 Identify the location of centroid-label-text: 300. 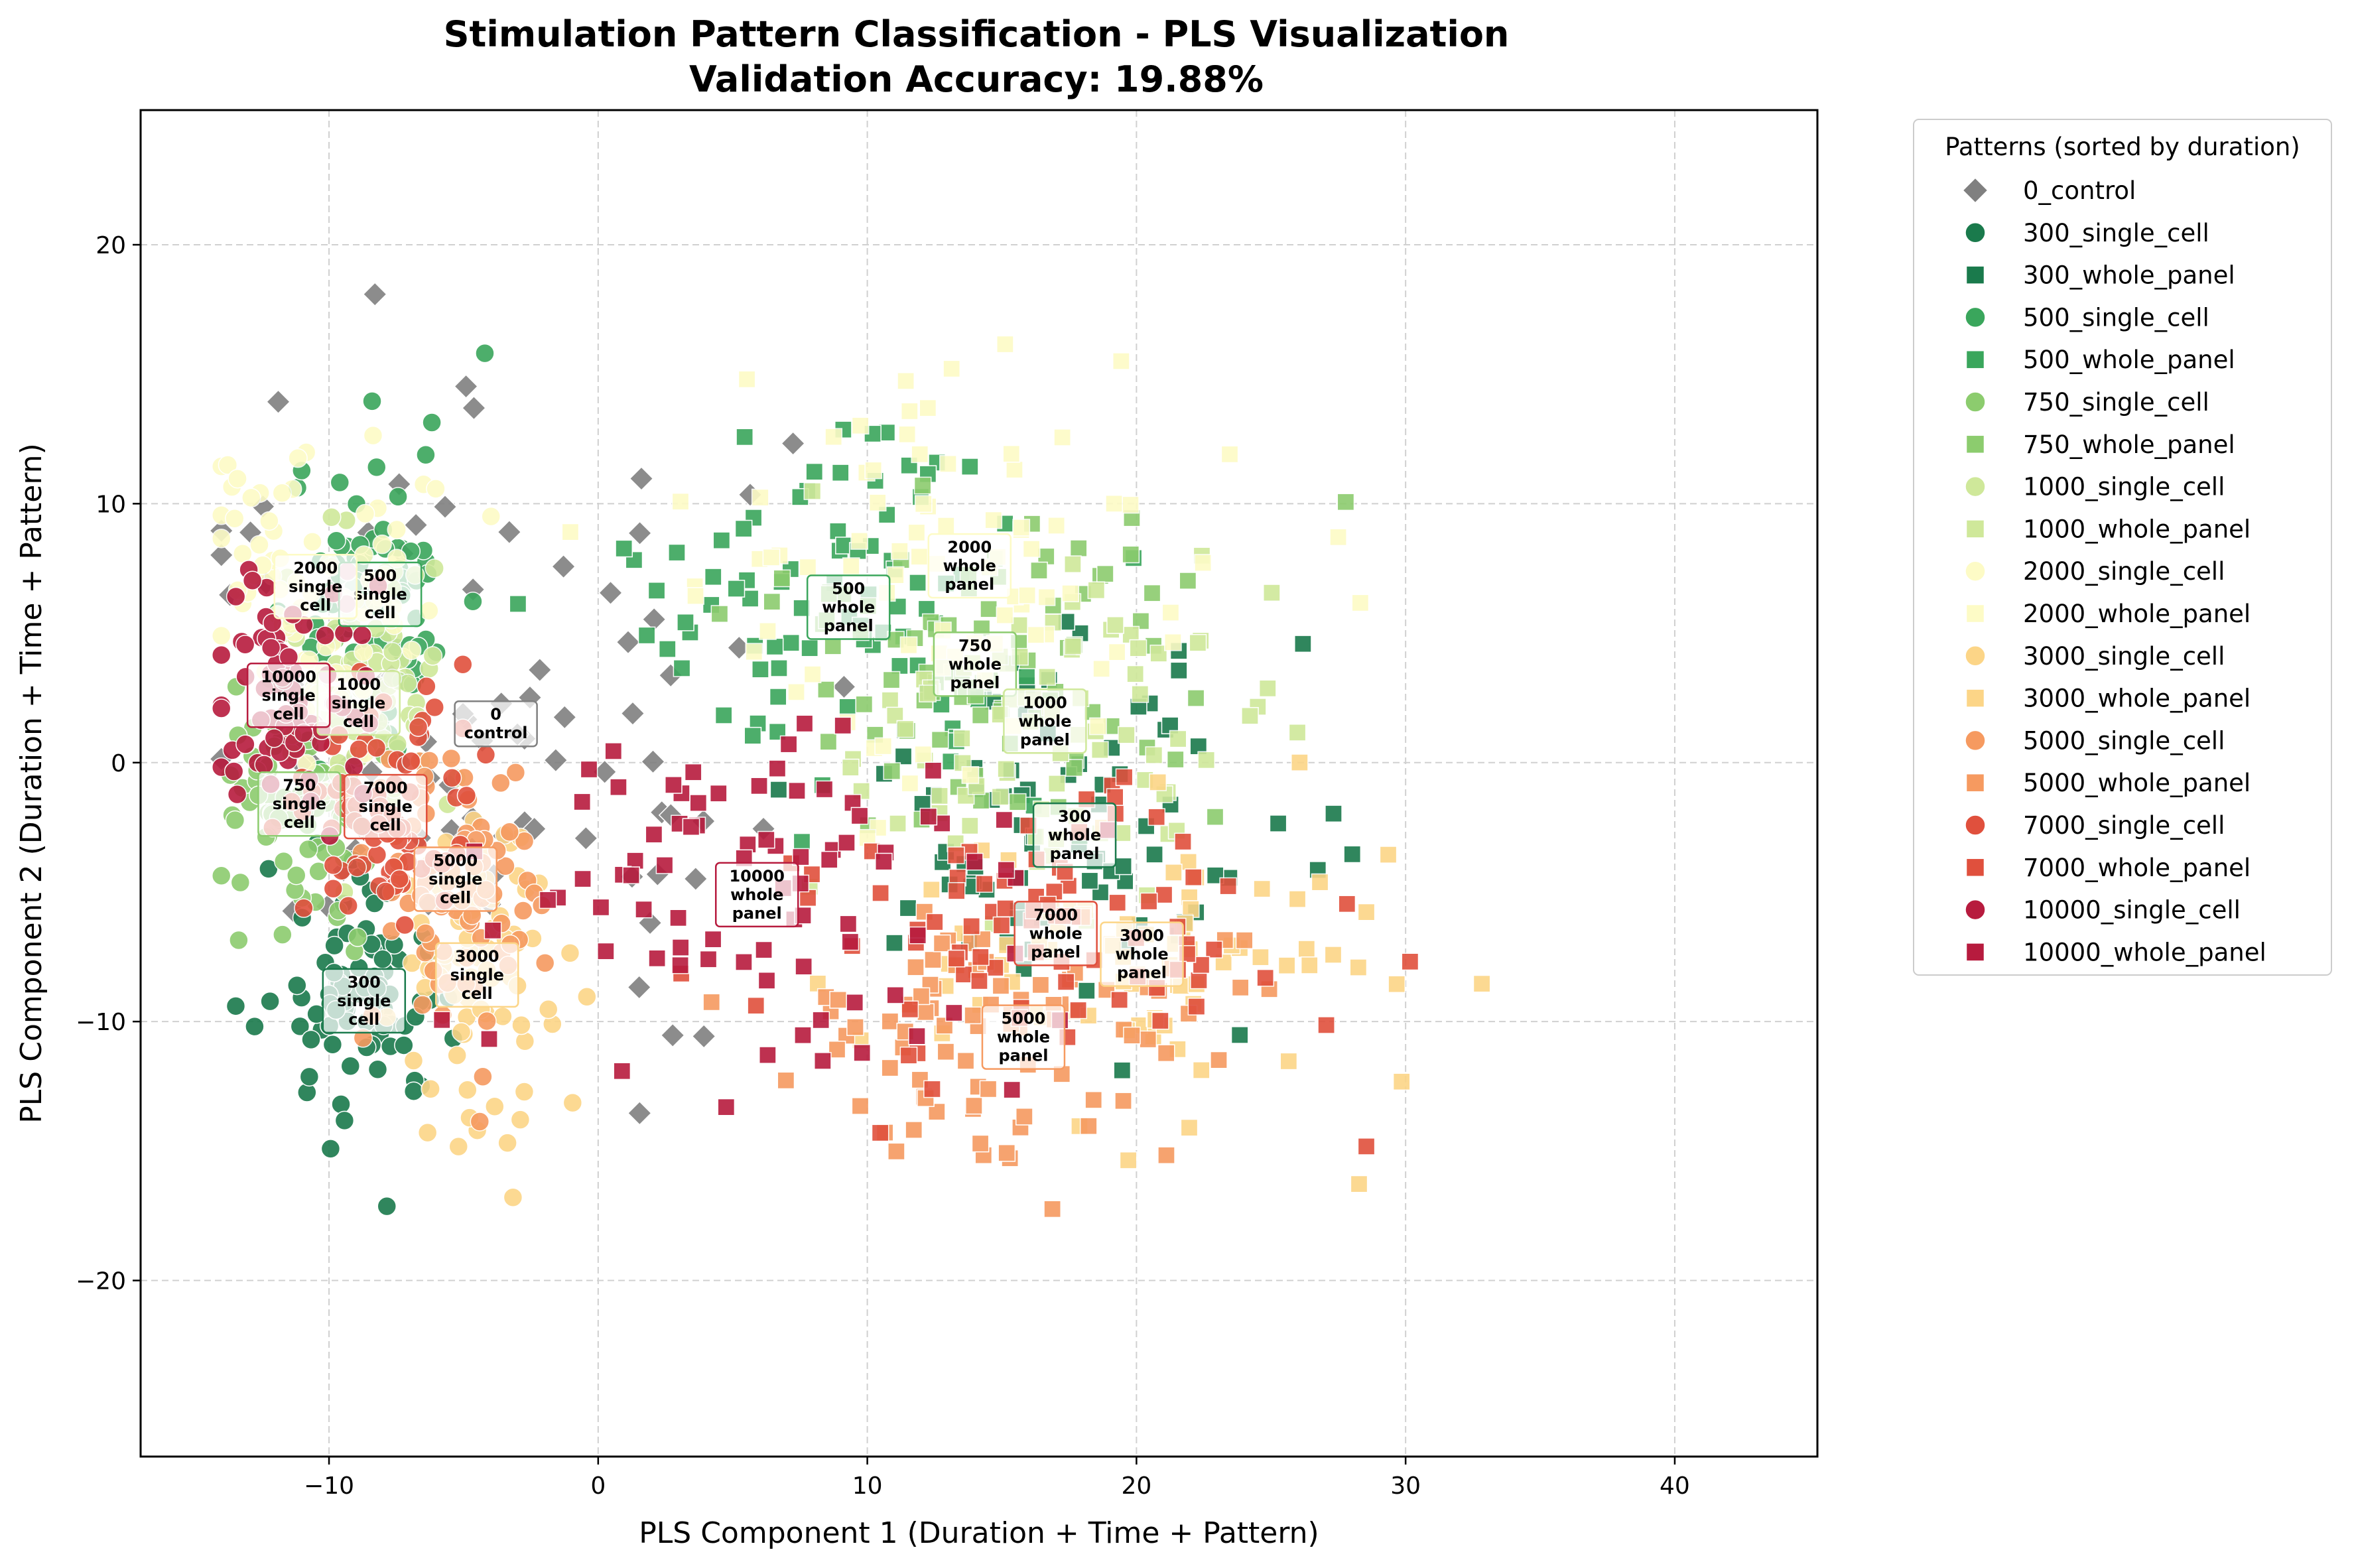
(1074, 816).